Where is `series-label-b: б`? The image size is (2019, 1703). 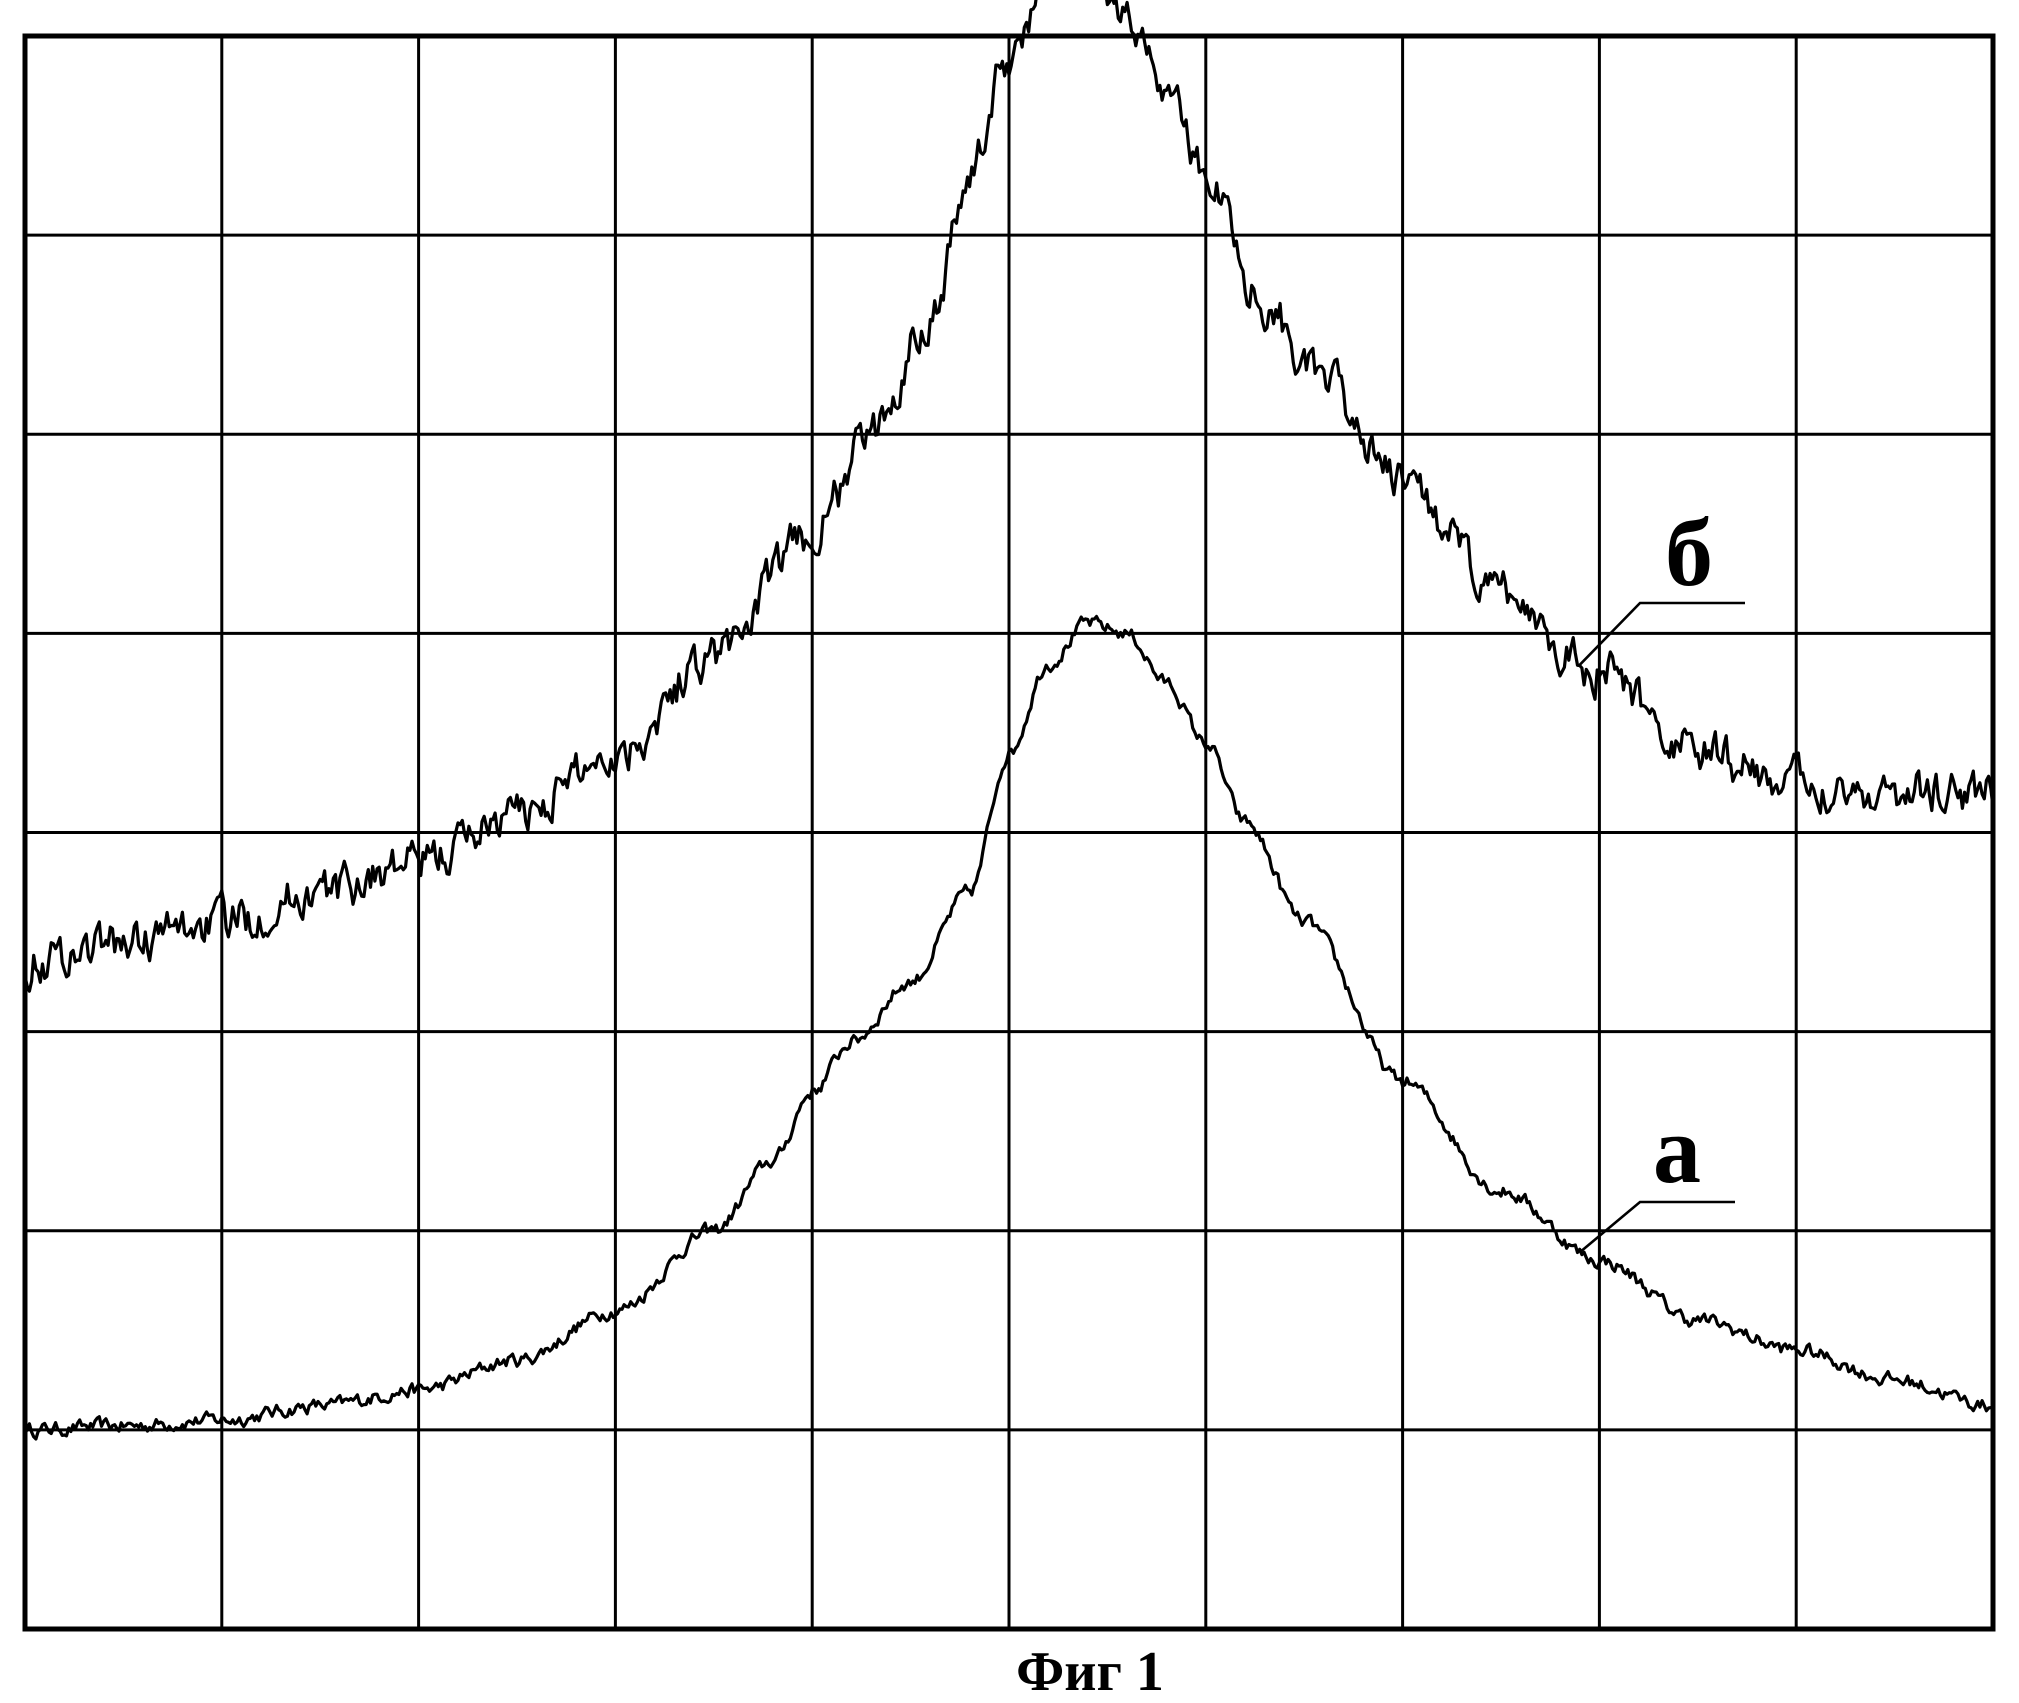 series-label-b: б is located at coordinates (1689, 552).